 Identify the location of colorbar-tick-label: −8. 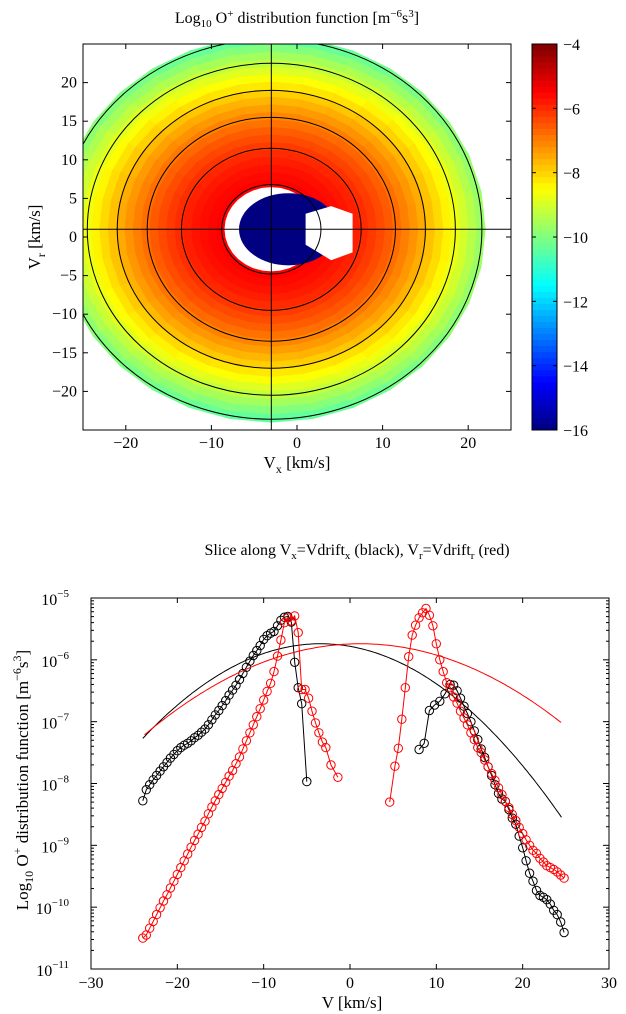
(571, 174).